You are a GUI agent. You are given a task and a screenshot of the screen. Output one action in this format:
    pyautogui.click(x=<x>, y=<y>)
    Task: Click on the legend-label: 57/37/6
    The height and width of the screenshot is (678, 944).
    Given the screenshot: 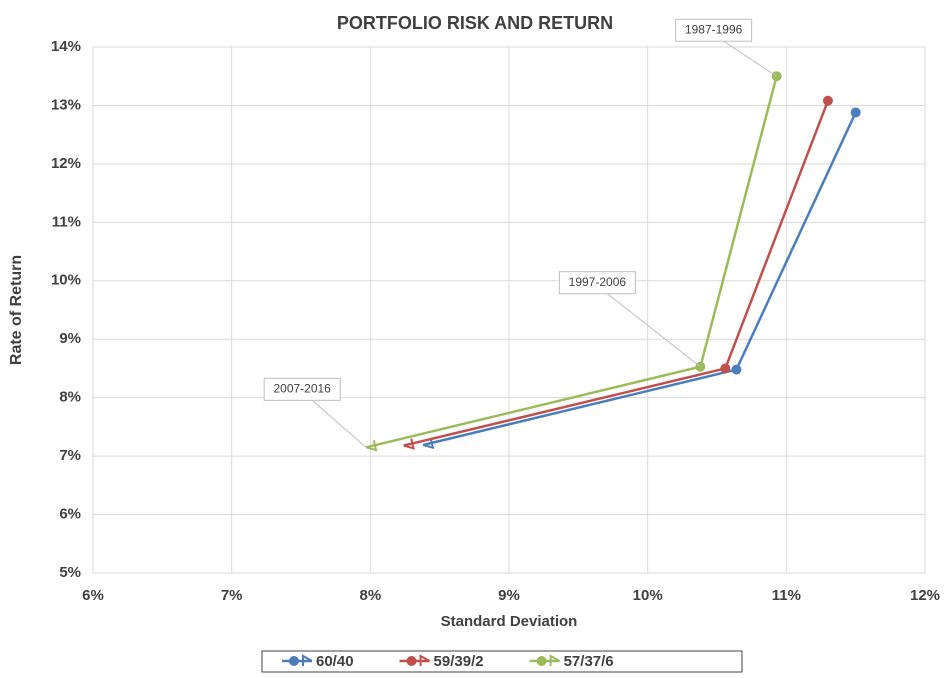 What is the action you would take?
    pyautogui.click(x=589, y=661)
    